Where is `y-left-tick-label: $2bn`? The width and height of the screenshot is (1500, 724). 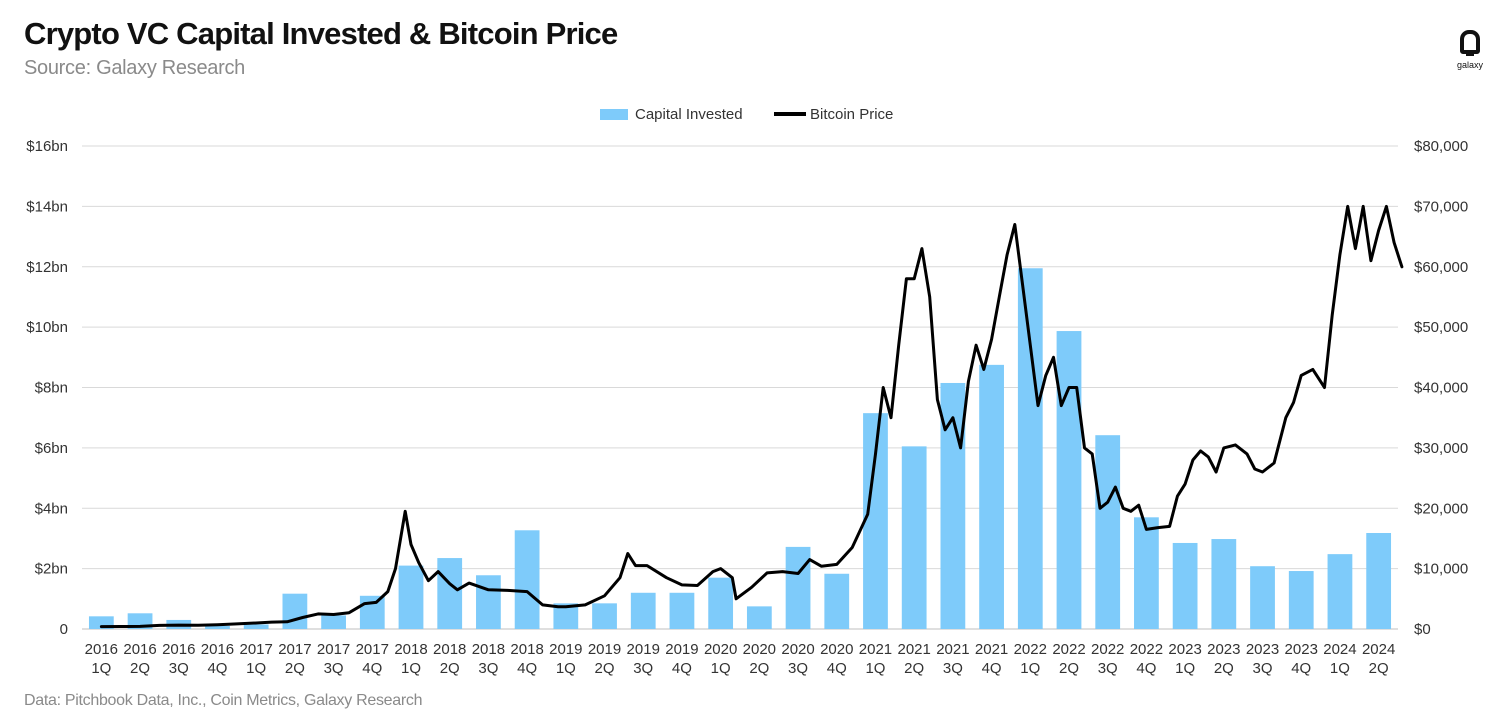 y-left-tick-label: $2bn is located at coordinates (51, 569).